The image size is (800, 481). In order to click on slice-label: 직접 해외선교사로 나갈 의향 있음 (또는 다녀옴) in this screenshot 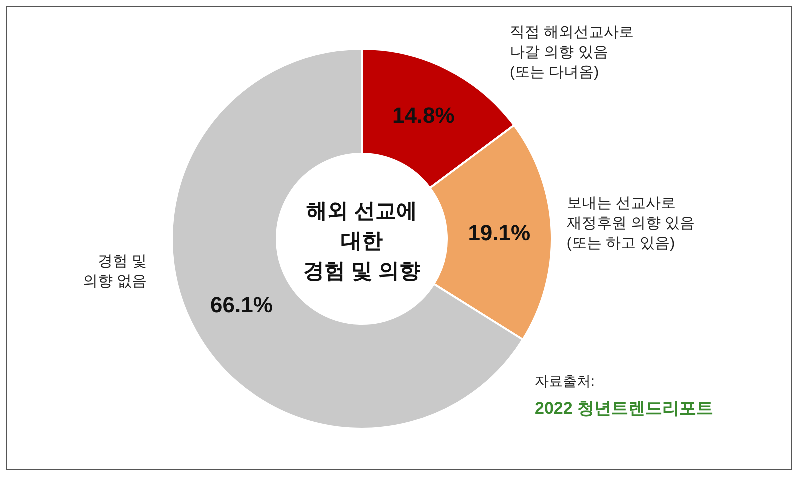, I will do `click(572, 53)`.